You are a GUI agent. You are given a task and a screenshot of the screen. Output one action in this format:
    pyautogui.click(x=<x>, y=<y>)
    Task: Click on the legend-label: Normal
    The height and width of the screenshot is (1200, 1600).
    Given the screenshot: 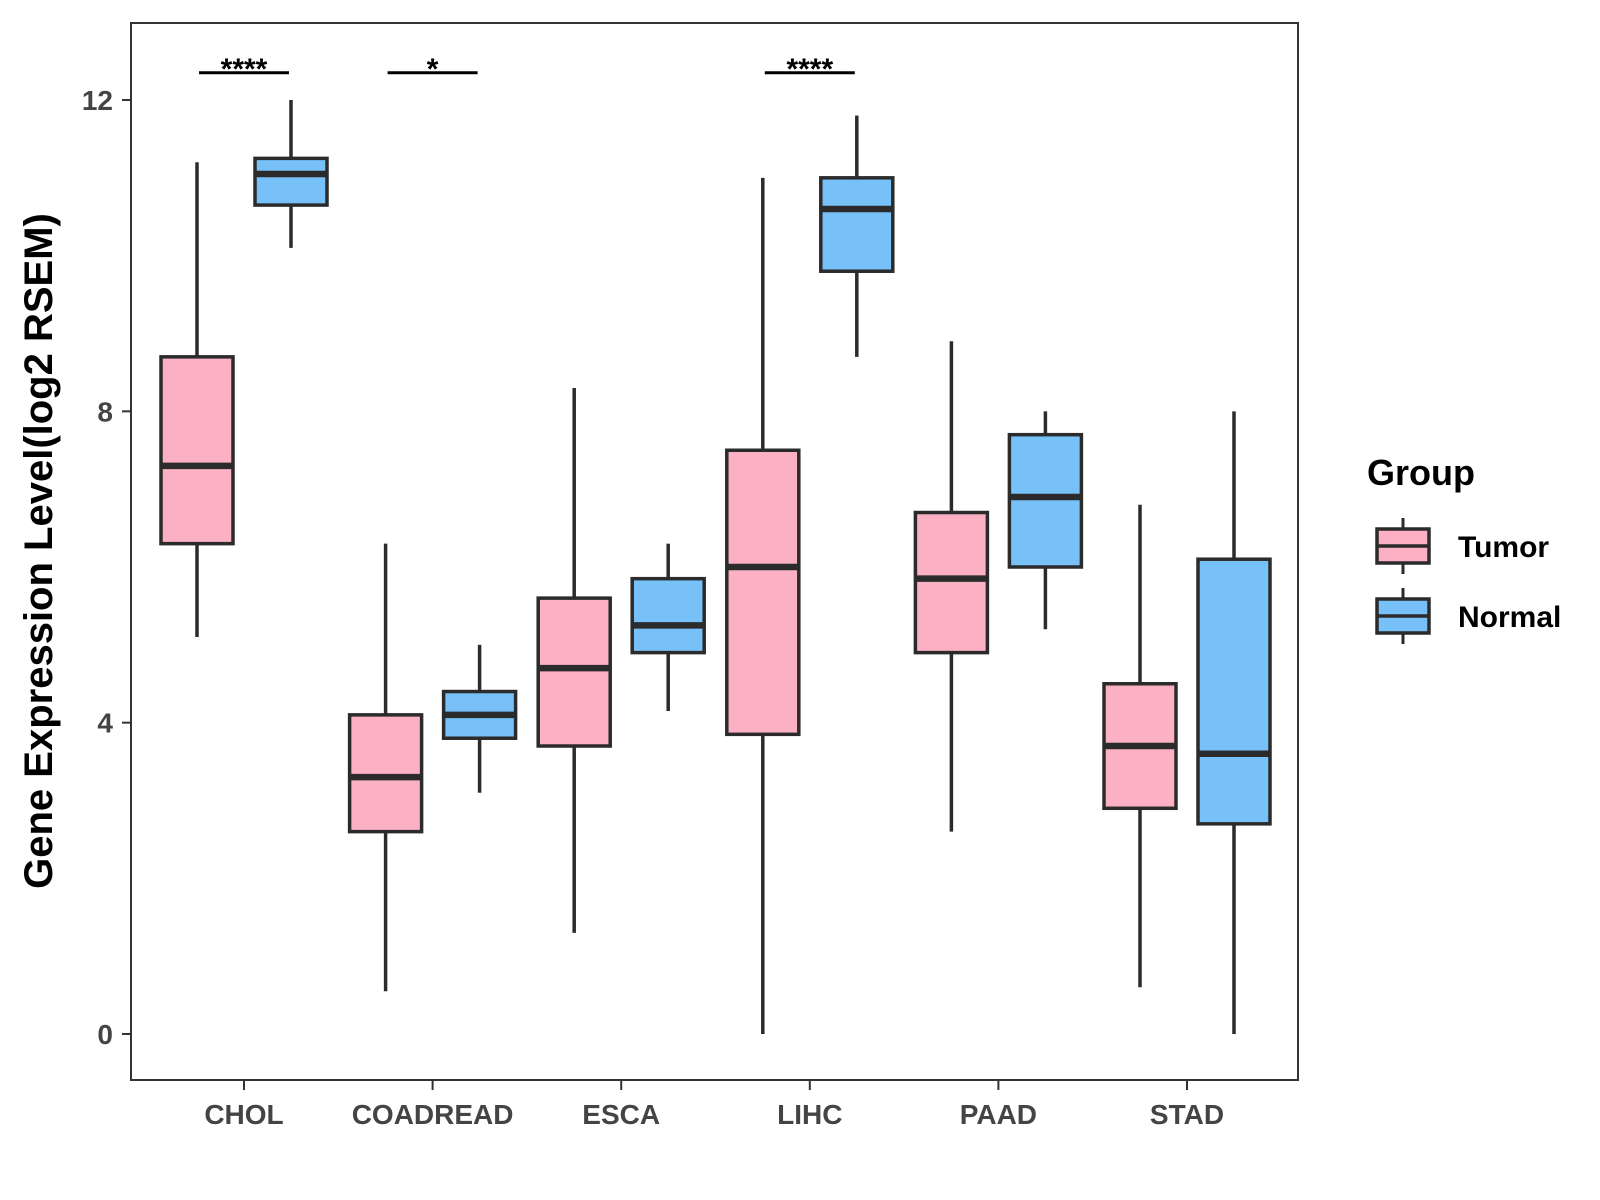 What is the action you would take?
    pyautogui.click(x=1509, y=617)
    